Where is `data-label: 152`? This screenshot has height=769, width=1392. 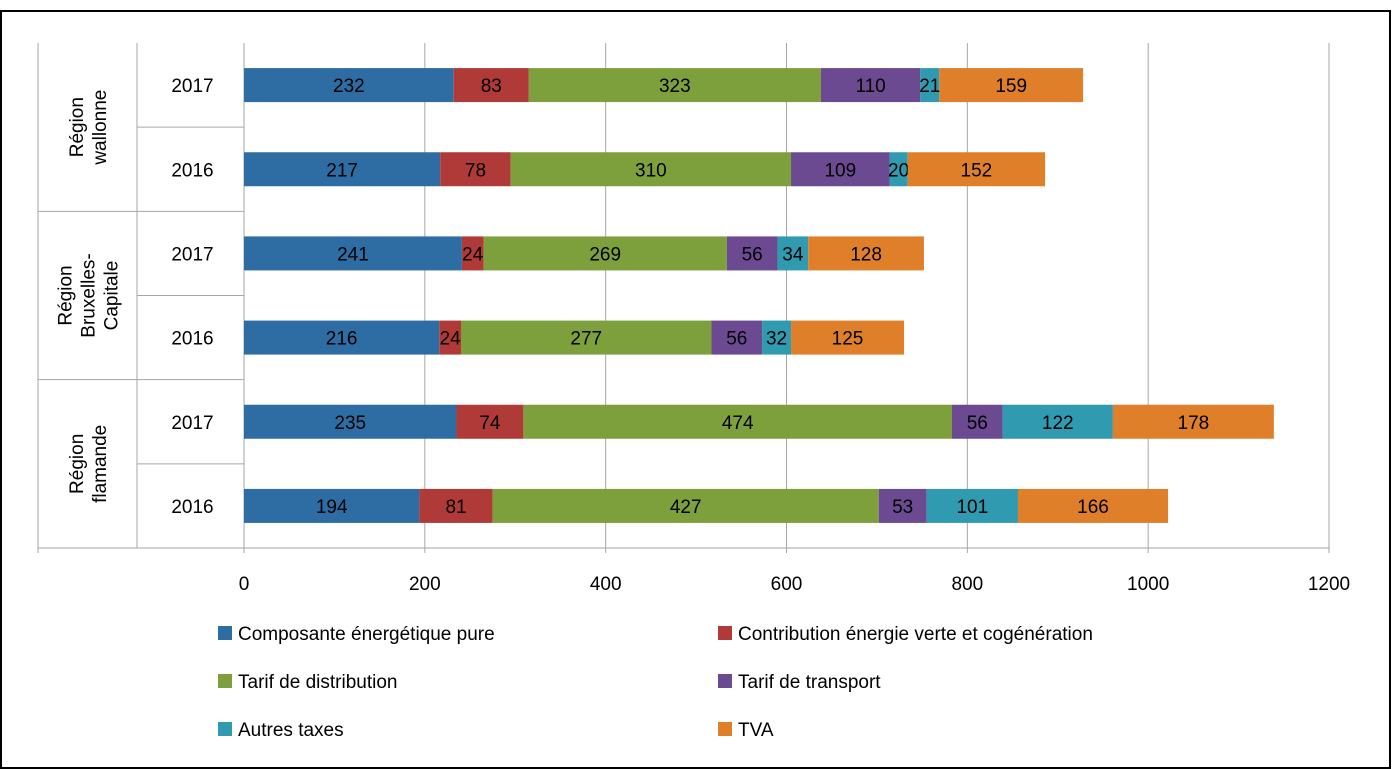
data-label: 152 is located at coordinates (977, 170).